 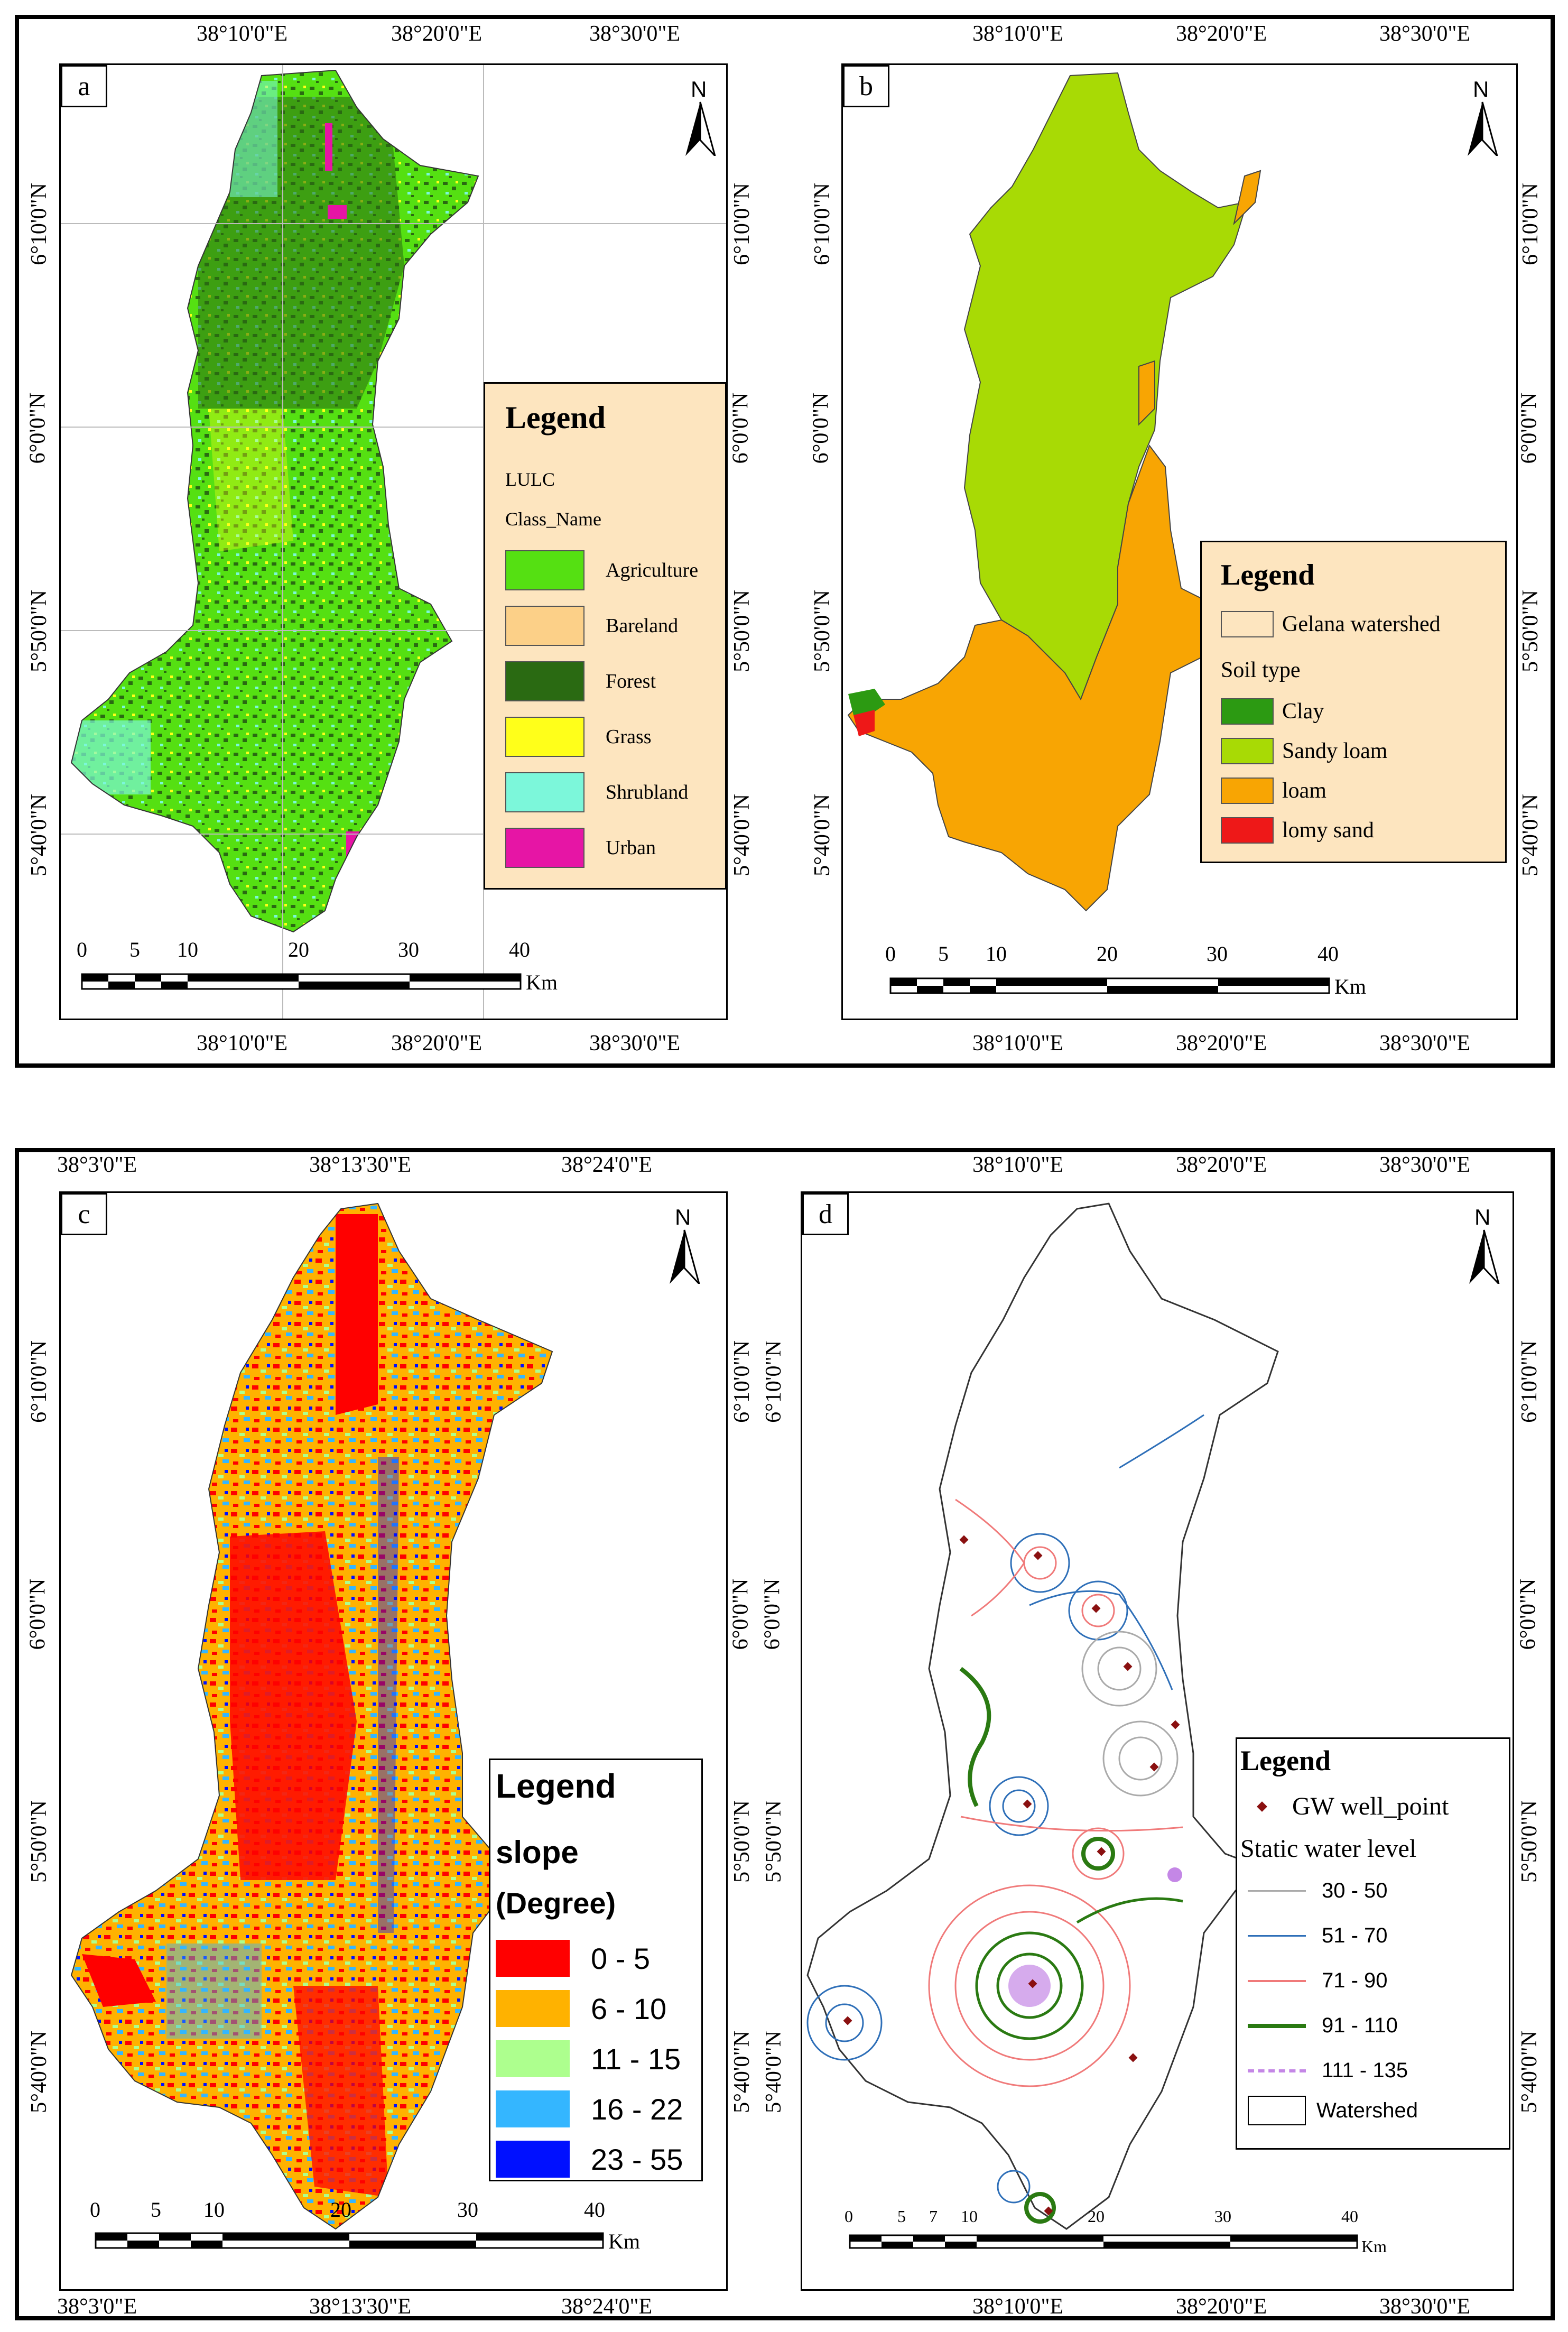 What do you see at coordinates (243, 1043) in the screenshot?
I see `panel-a-bottom-lon-1: 38°10'0"E` at bounding box center [243, 1043].